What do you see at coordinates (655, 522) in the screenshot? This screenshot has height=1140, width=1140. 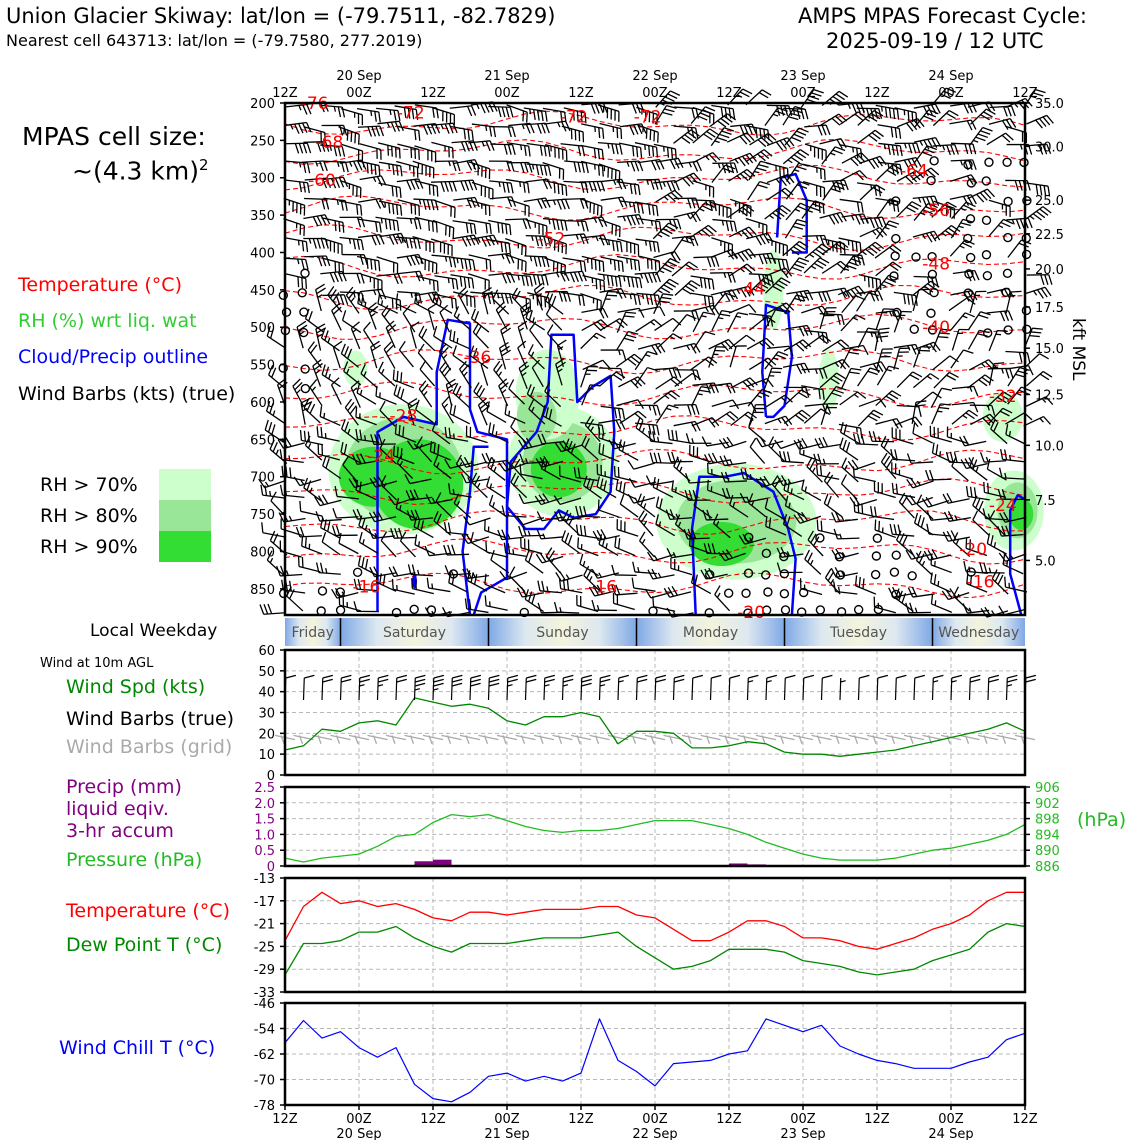 I see `isotherm-line` at bounding box center [655, 522].